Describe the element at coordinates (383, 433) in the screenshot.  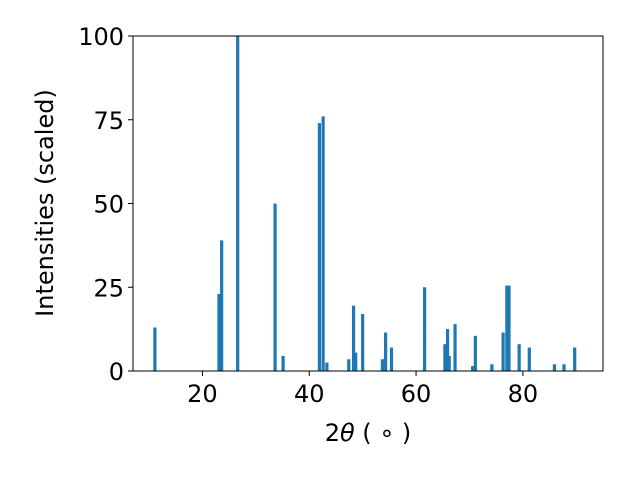
I see `x-axis-label-unit: ( ∘ )` at that location.